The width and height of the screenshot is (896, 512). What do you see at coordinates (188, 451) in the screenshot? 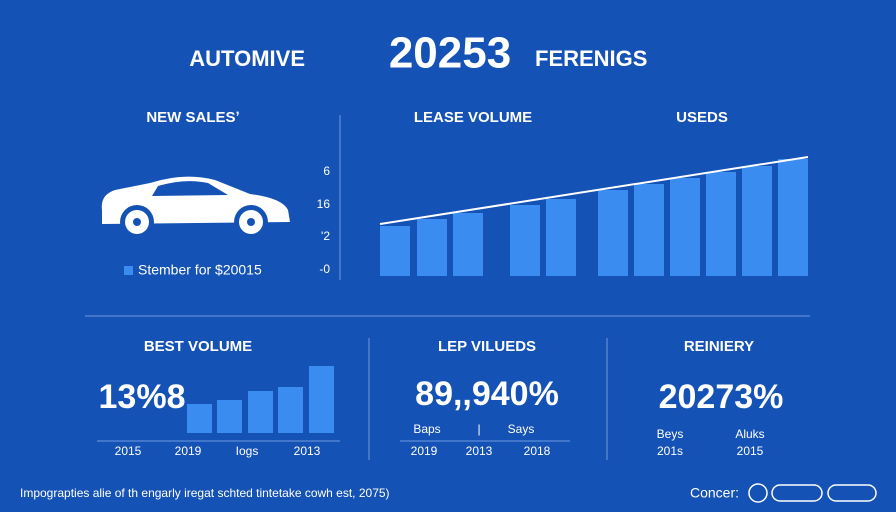
I see `x-tick-label: 2019` at bounding box center [188, 451].